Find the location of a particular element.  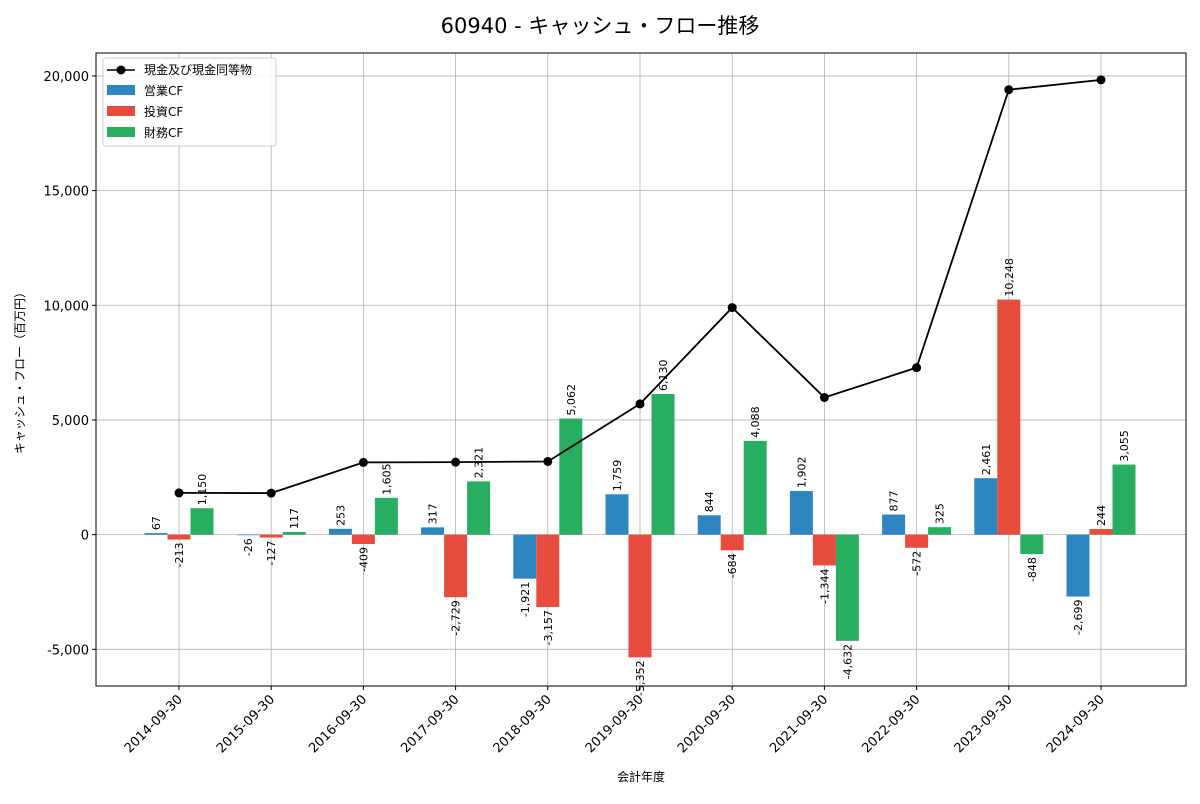

y-axis: -5,000 0 5,000 10,000 15,000 20,000 is located at coordinates (70, 364).